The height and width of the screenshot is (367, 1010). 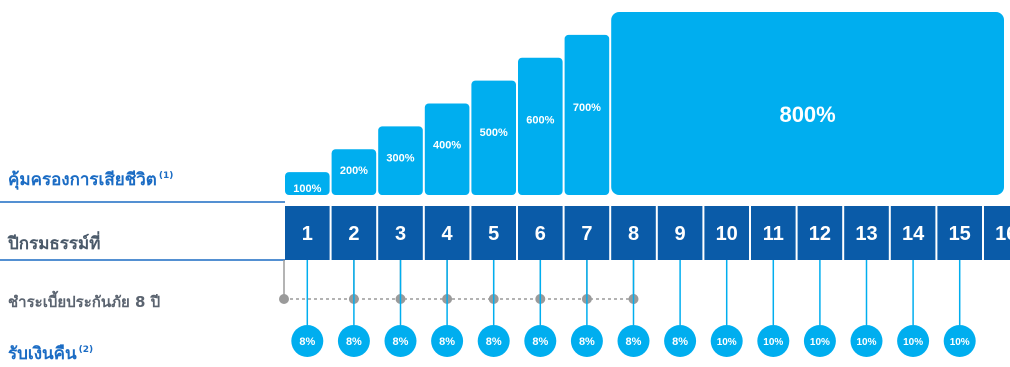 I want to click on cash-back-label-15: 10%, so click(x=960, y=342).